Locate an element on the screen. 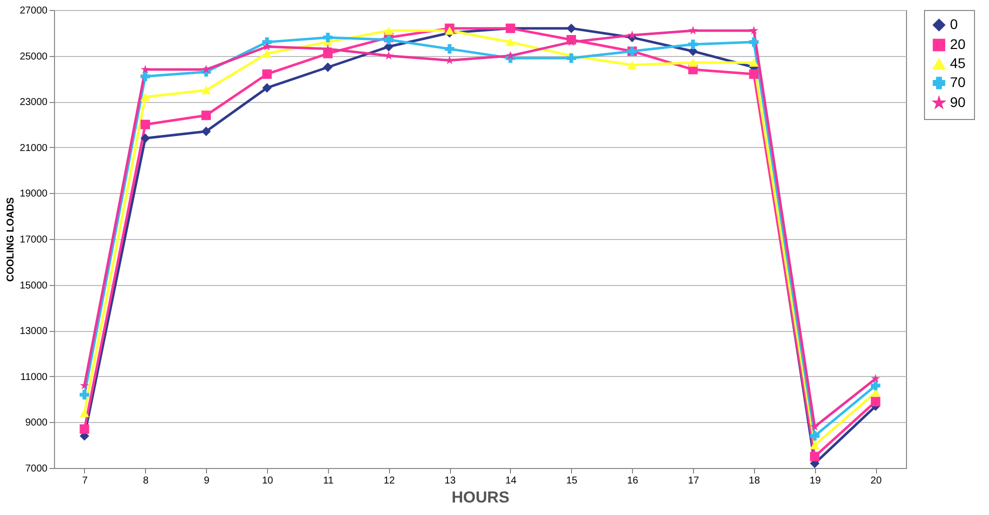 This screenshot has width=989, height=515. y-axis-title: COOLING LOADS is located at coordinates (11, 239).